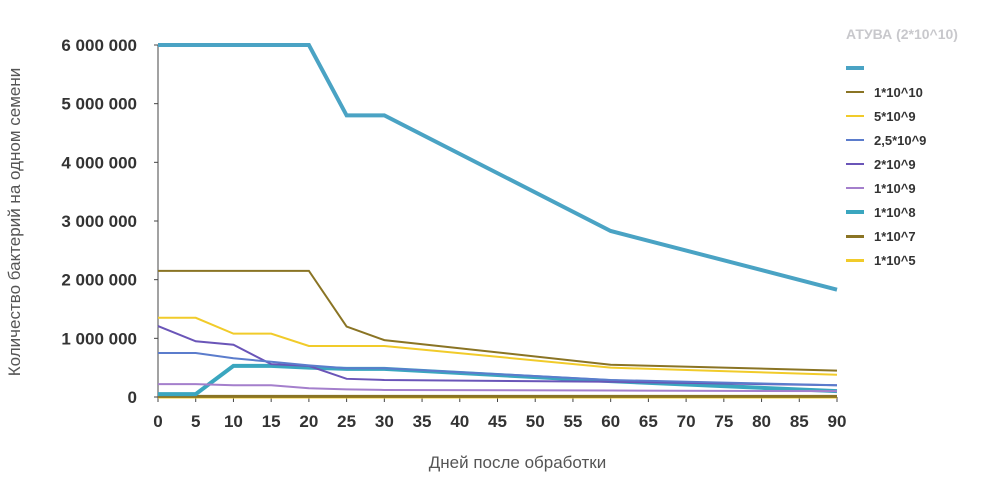  Describe the element at coordinates (686, 421) in the screenshot. I see `x-tick-label: 70` at that location.